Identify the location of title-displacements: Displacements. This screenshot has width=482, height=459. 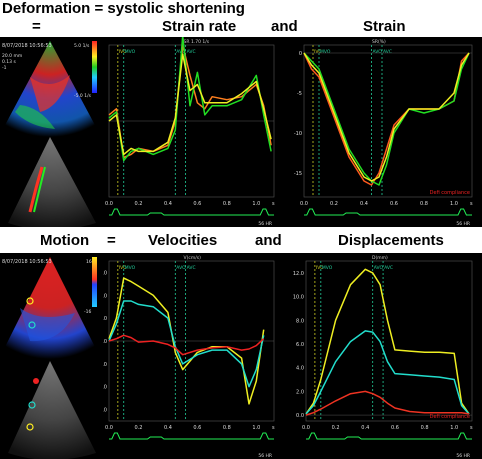
(391, 240).